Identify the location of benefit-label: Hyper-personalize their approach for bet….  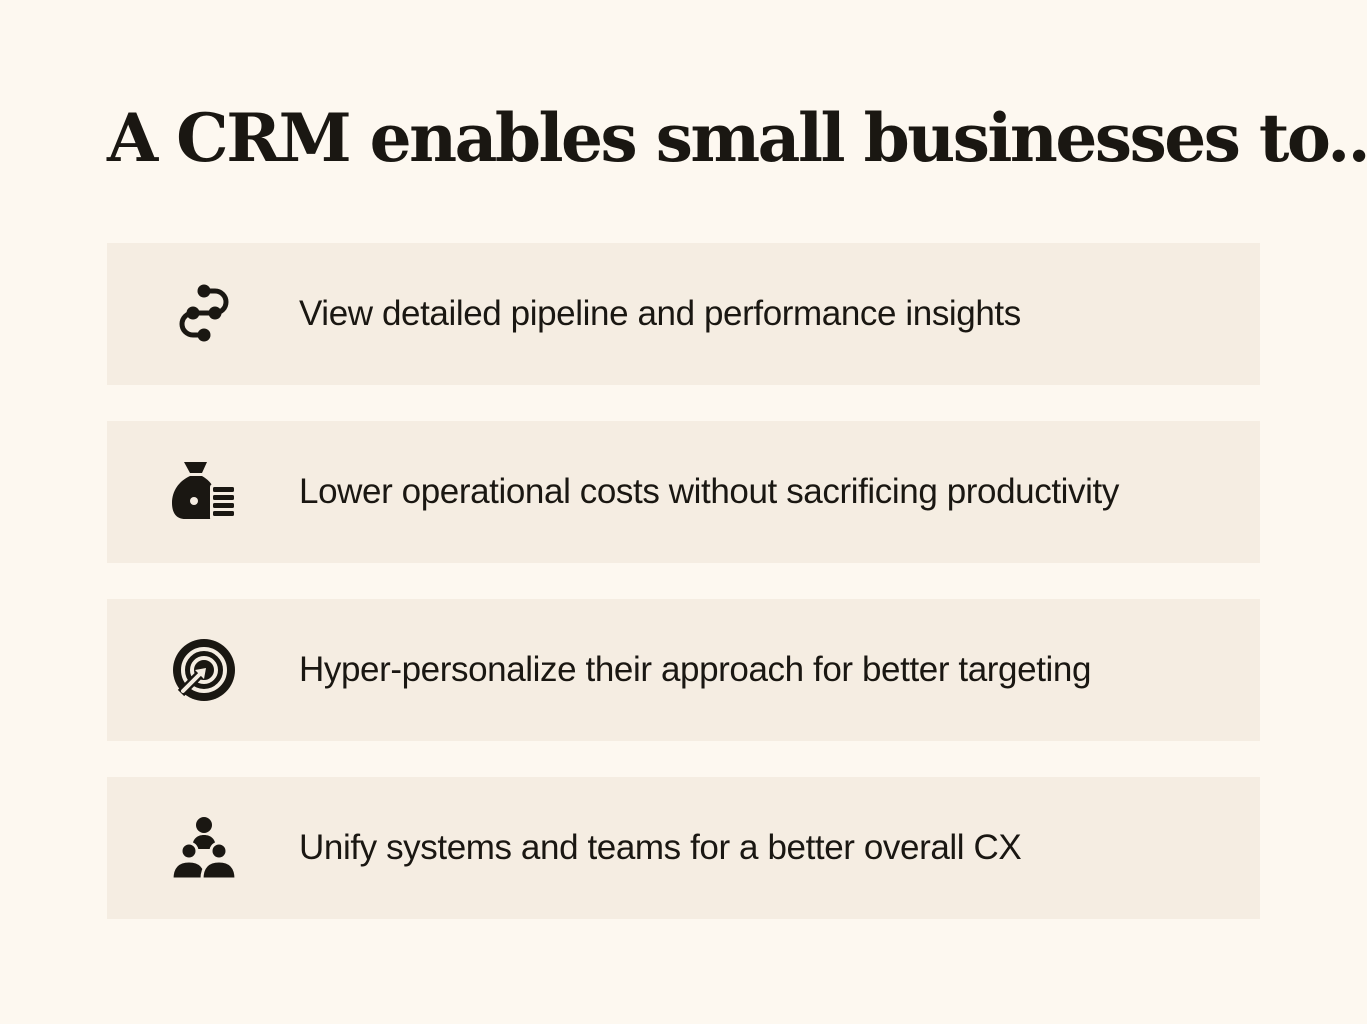
(695, 669).